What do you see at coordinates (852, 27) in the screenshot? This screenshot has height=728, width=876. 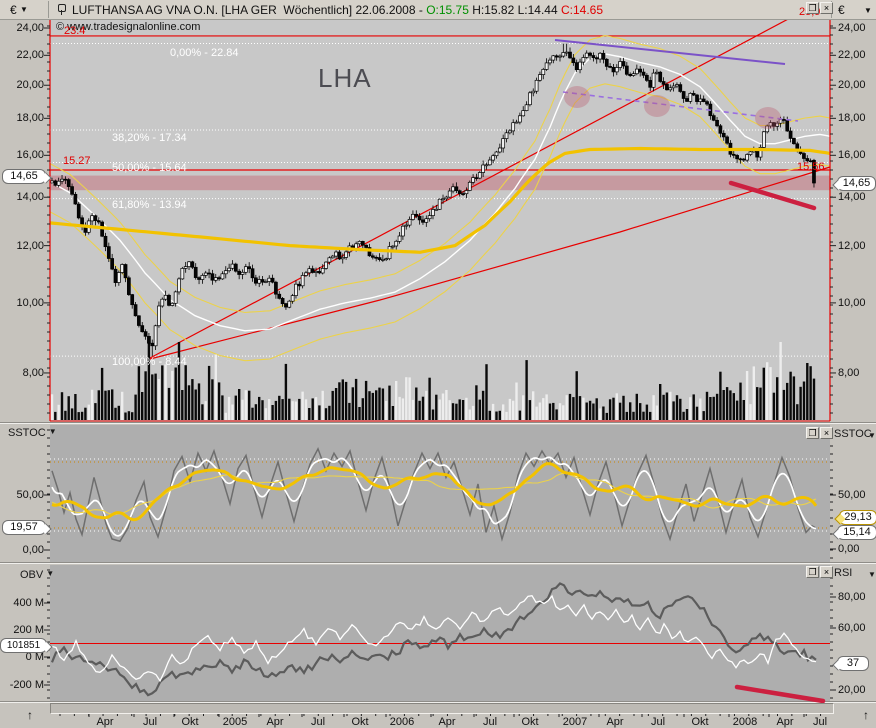 I see `axis-tick-label: 24,00` at bounding box center [852, 27].